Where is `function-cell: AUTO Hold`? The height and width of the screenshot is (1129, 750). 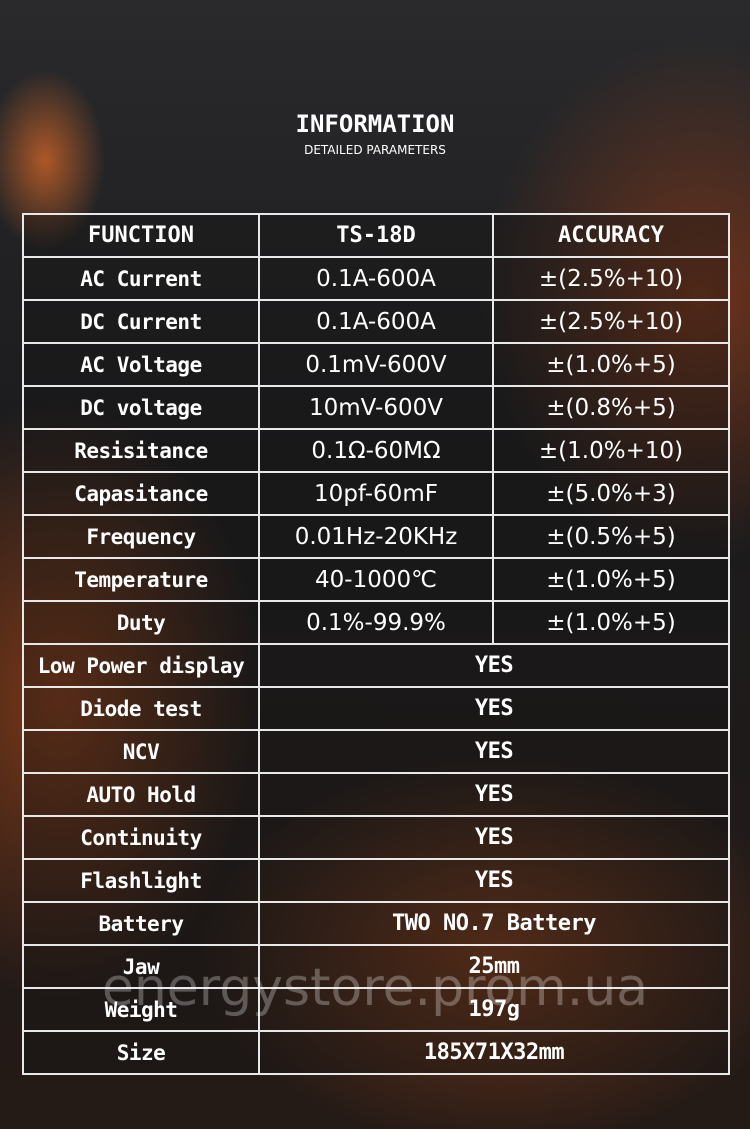 function-cell: AUTO Hold is located at coordinates (141, 794).